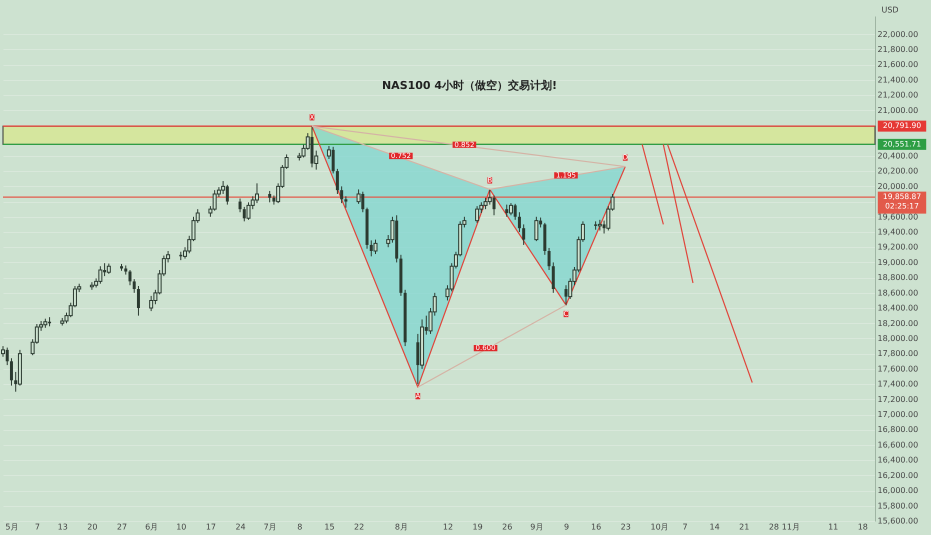  What do you see at coordinates (898, 231) in the screenshot?
I see `y-tick-label: 19,400.00` at bounding box center [898, 231].